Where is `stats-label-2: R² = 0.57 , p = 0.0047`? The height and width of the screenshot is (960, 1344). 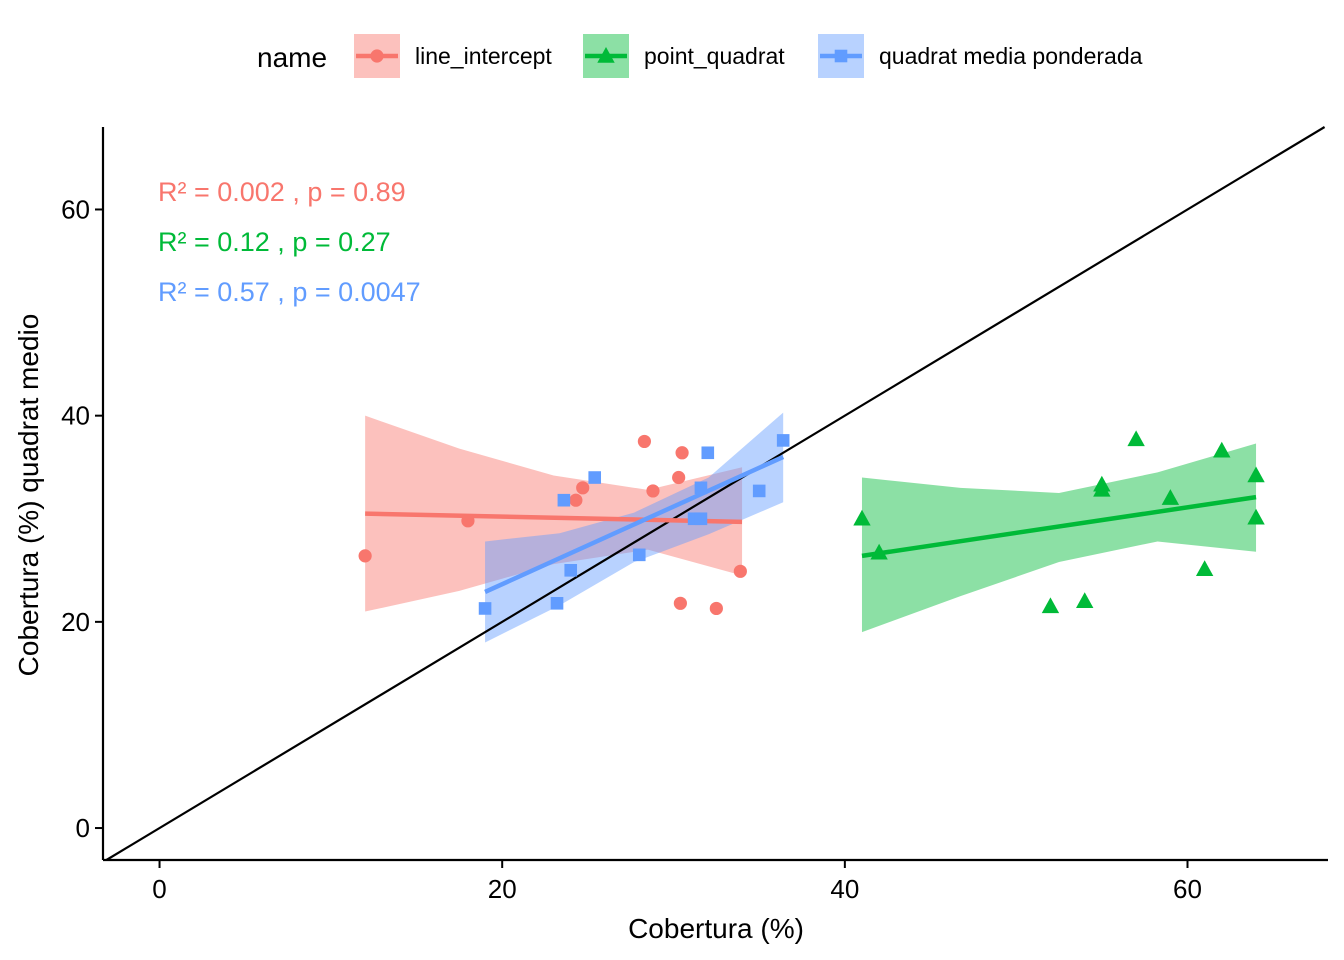
stats-label-2: R² = 0.57 , p = 0.0047 is located at coordinates (289, 292).